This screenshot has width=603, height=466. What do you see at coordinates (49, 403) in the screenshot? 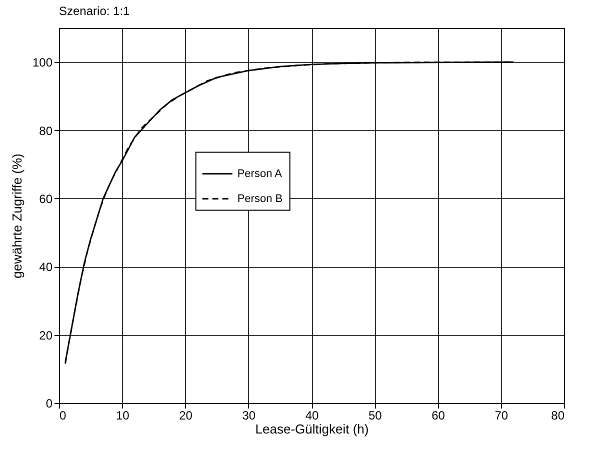
I see `y-tick-label: 0` at bounding box center [49, 403].